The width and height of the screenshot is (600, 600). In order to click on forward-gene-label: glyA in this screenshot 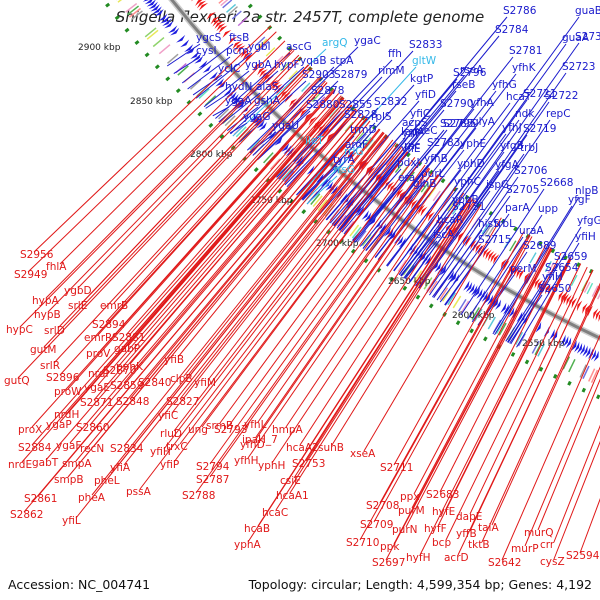, I will do `click(484, 122)`.